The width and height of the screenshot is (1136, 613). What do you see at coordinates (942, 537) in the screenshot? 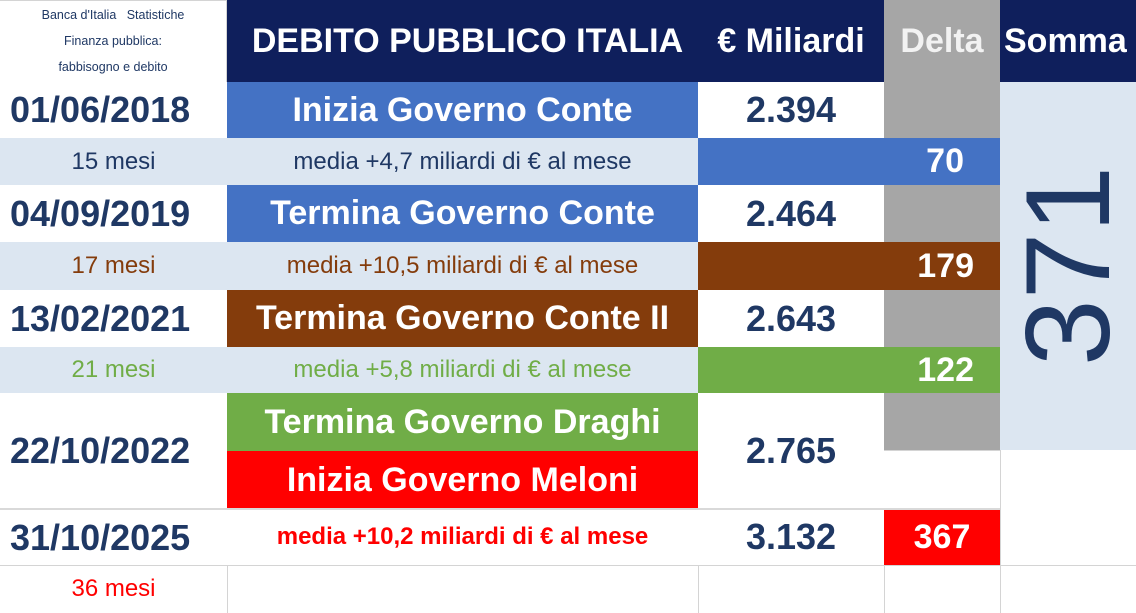
I see `delta-value: 367` at bounding box center [942, 537].